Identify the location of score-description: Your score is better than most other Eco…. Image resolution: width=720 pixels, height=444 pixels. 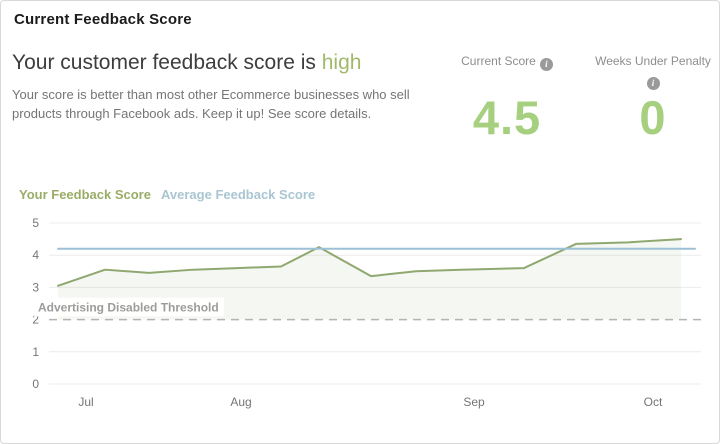
(236, 104).